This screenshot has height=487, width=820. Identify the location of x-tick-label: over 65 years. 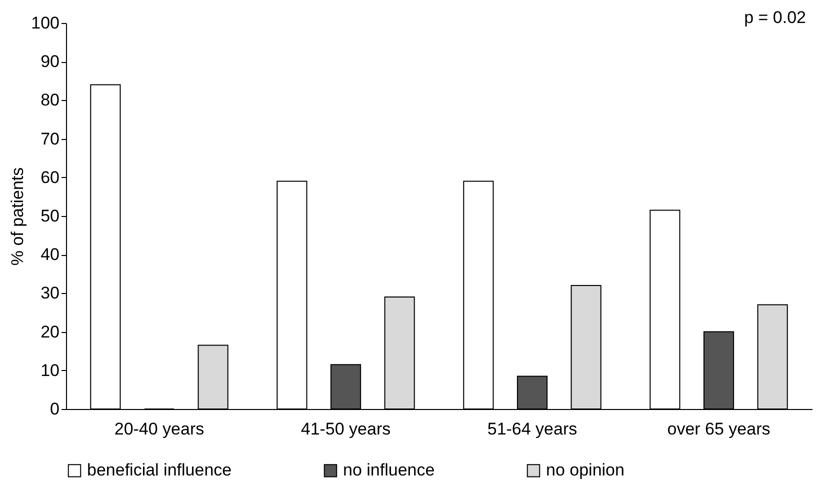
(718, 429).